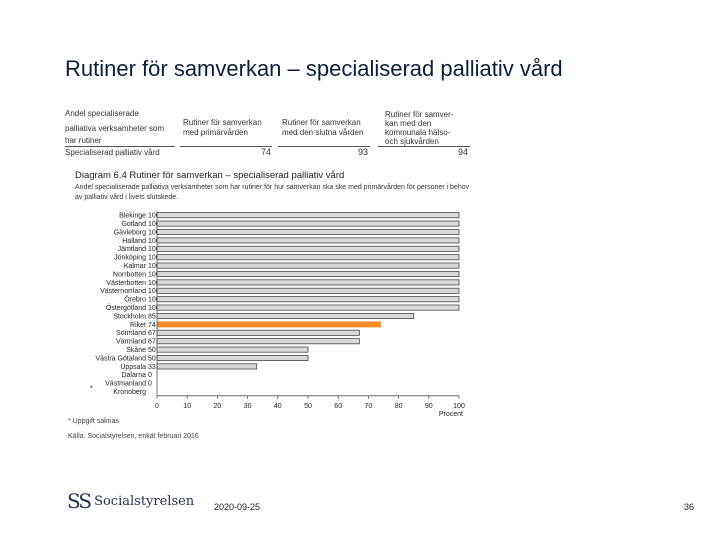 The width and height of the screenshot is (720, 540). What do you see at coordinates (133, 367) in the screenshot?
I see `category-label: Uppsala` at bounding box center [133, 367].